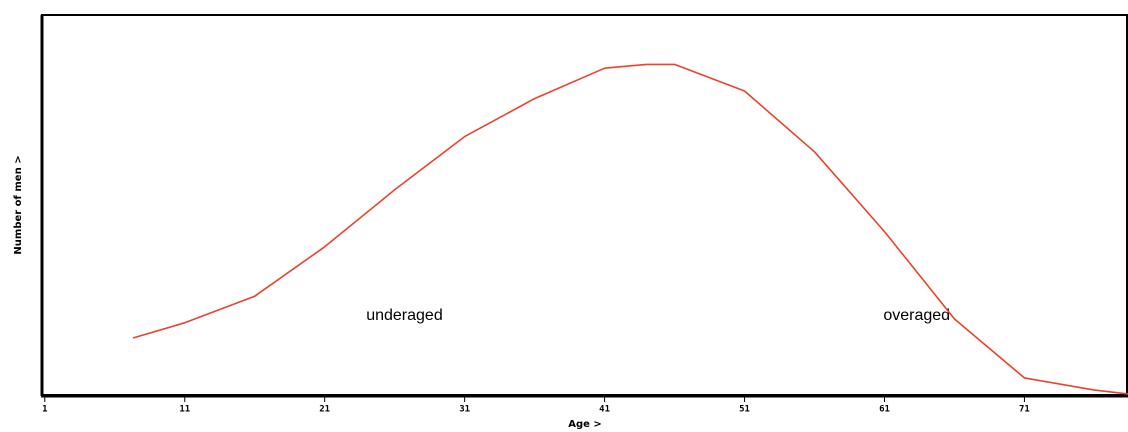 This screenshot has width=1128, height=432. What do you see at coordinates (404, 315) in the screenshot?
I see `annotation: underaged` at bounding box center [404, 315].